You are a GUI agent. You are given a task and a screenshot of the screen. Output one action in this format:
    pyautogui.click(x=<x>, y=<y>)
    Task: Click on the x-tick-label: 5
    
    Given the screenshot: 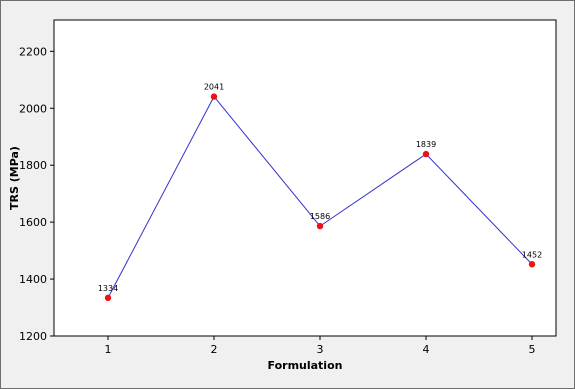 What is the action you would take?
    pyautogui.click(x=532, y=349)
    